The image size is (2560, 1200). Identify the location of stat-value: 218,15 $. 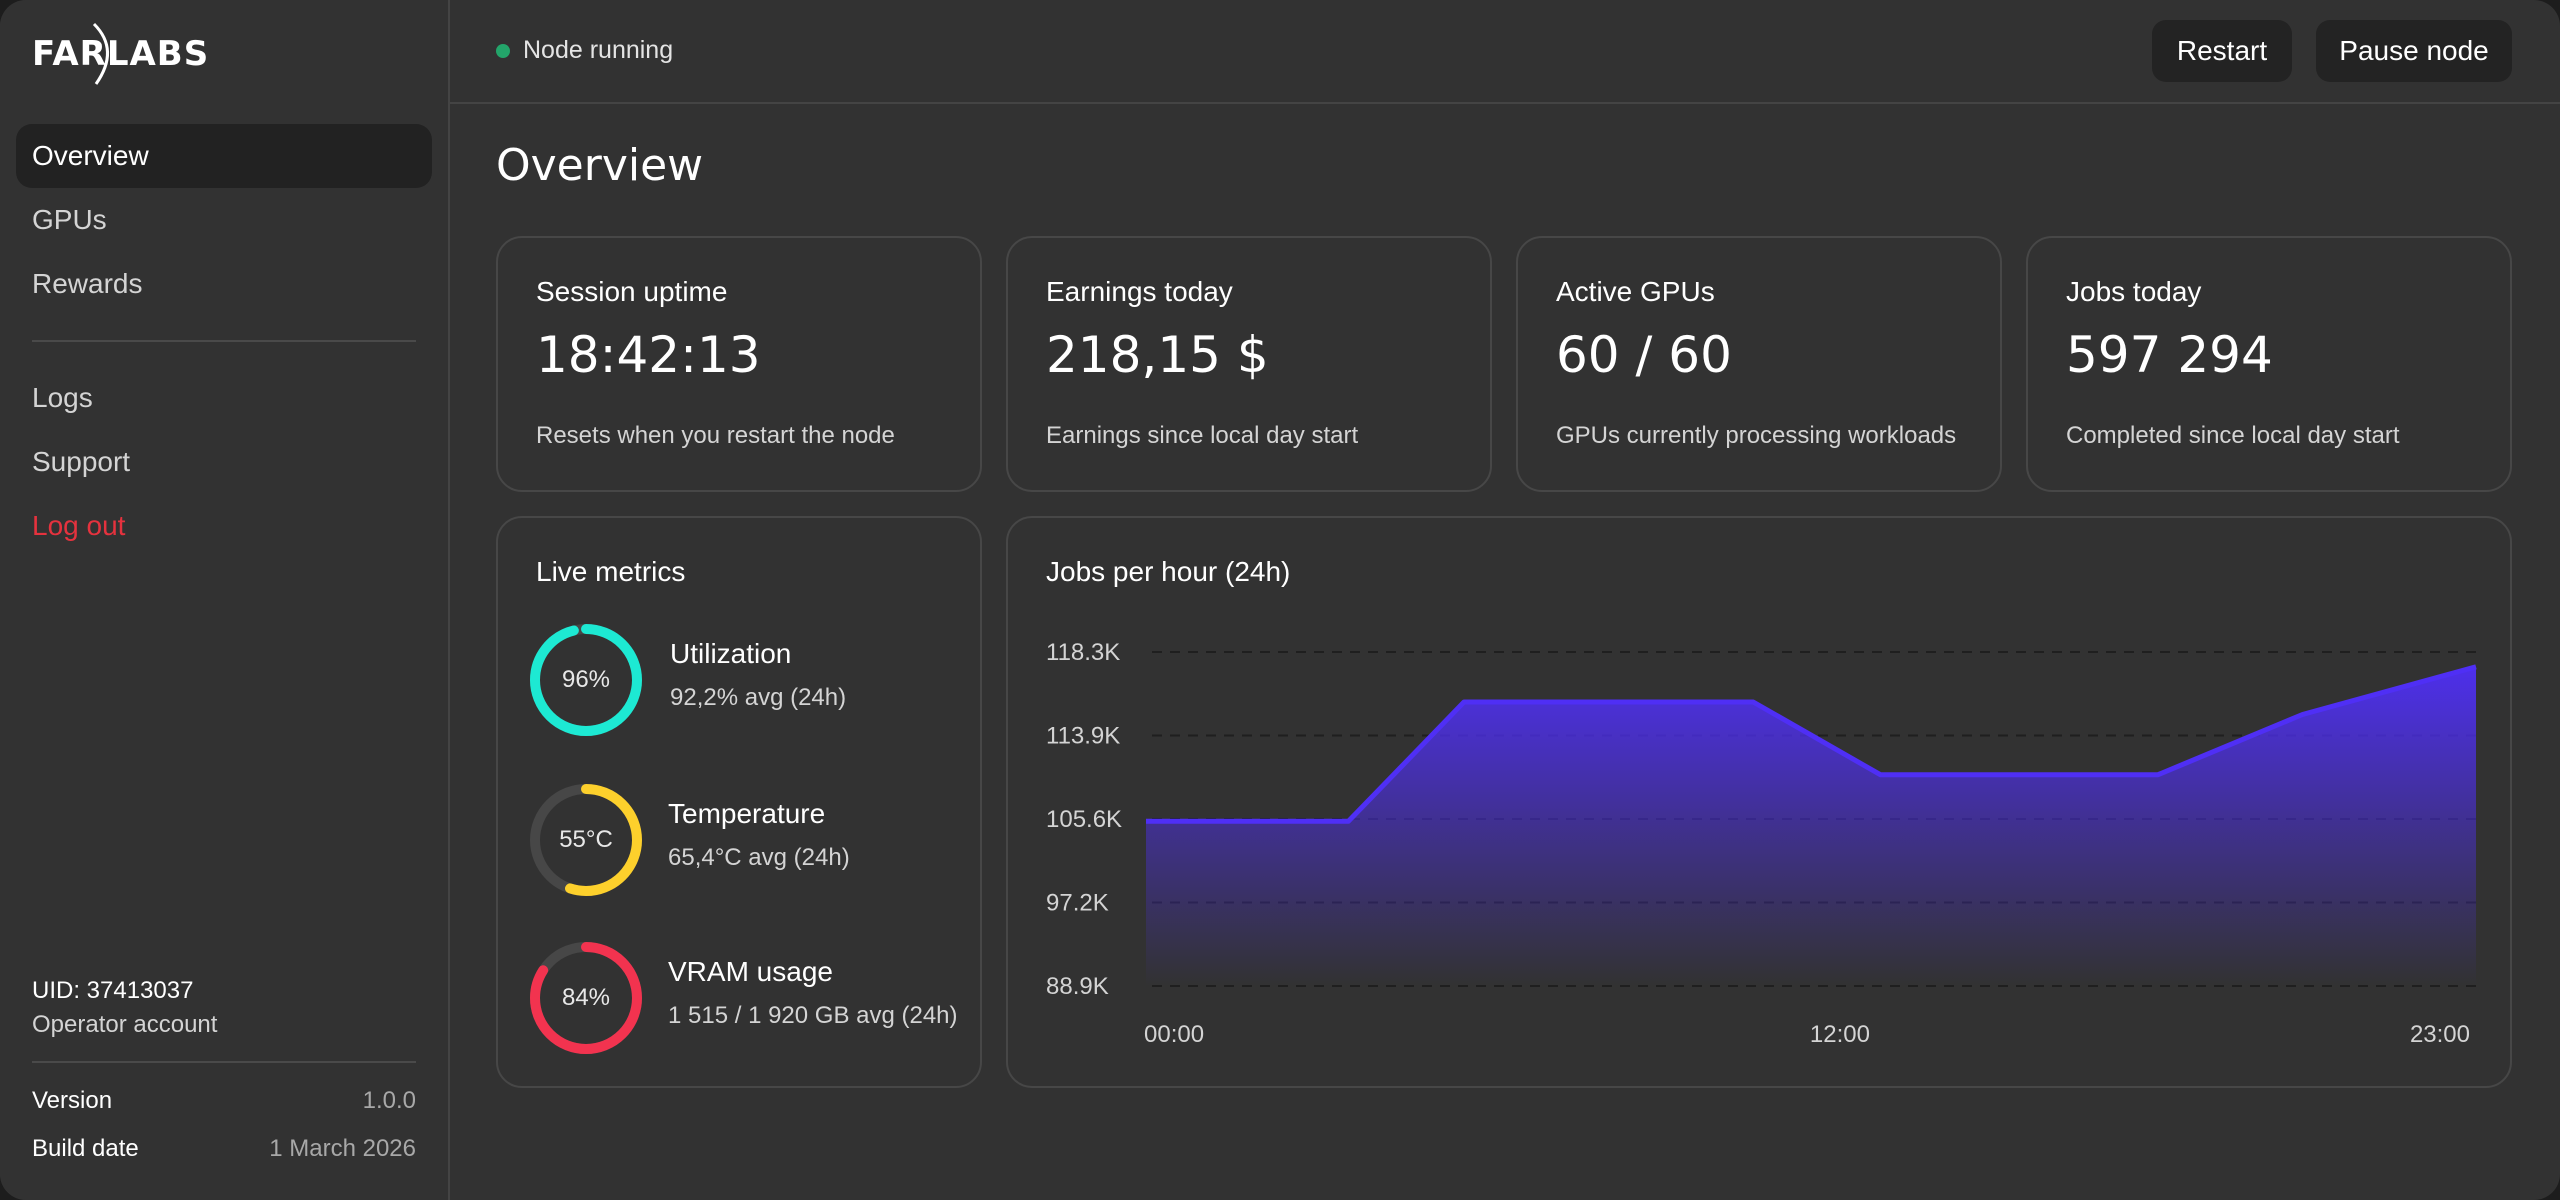
(1157, 355).